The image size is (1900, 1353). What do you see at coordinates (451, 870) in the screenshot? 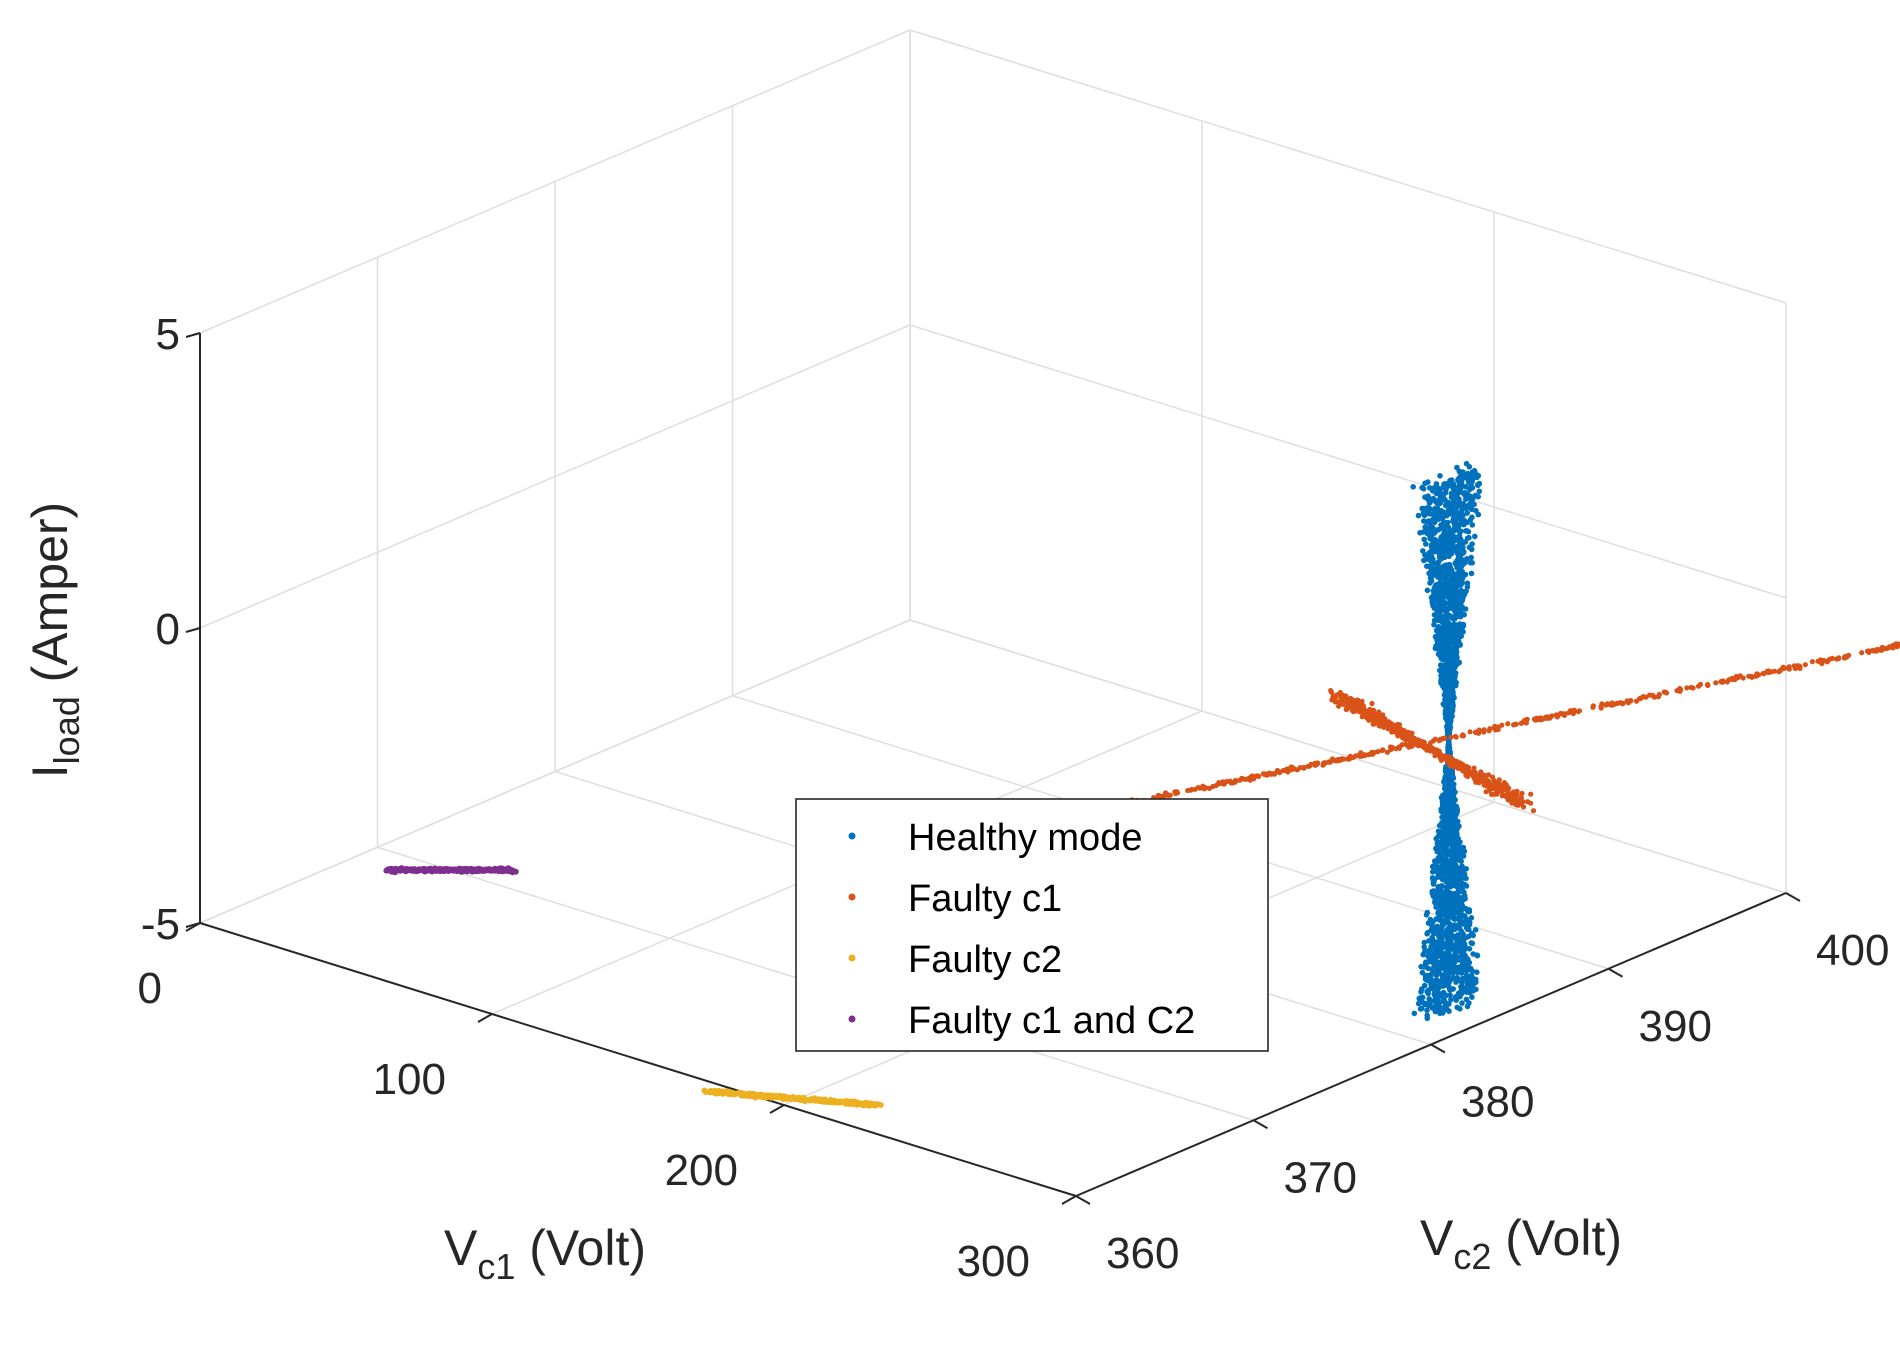
I see `series-faulty-c1-and-c2` at bounding box center [451, 870].